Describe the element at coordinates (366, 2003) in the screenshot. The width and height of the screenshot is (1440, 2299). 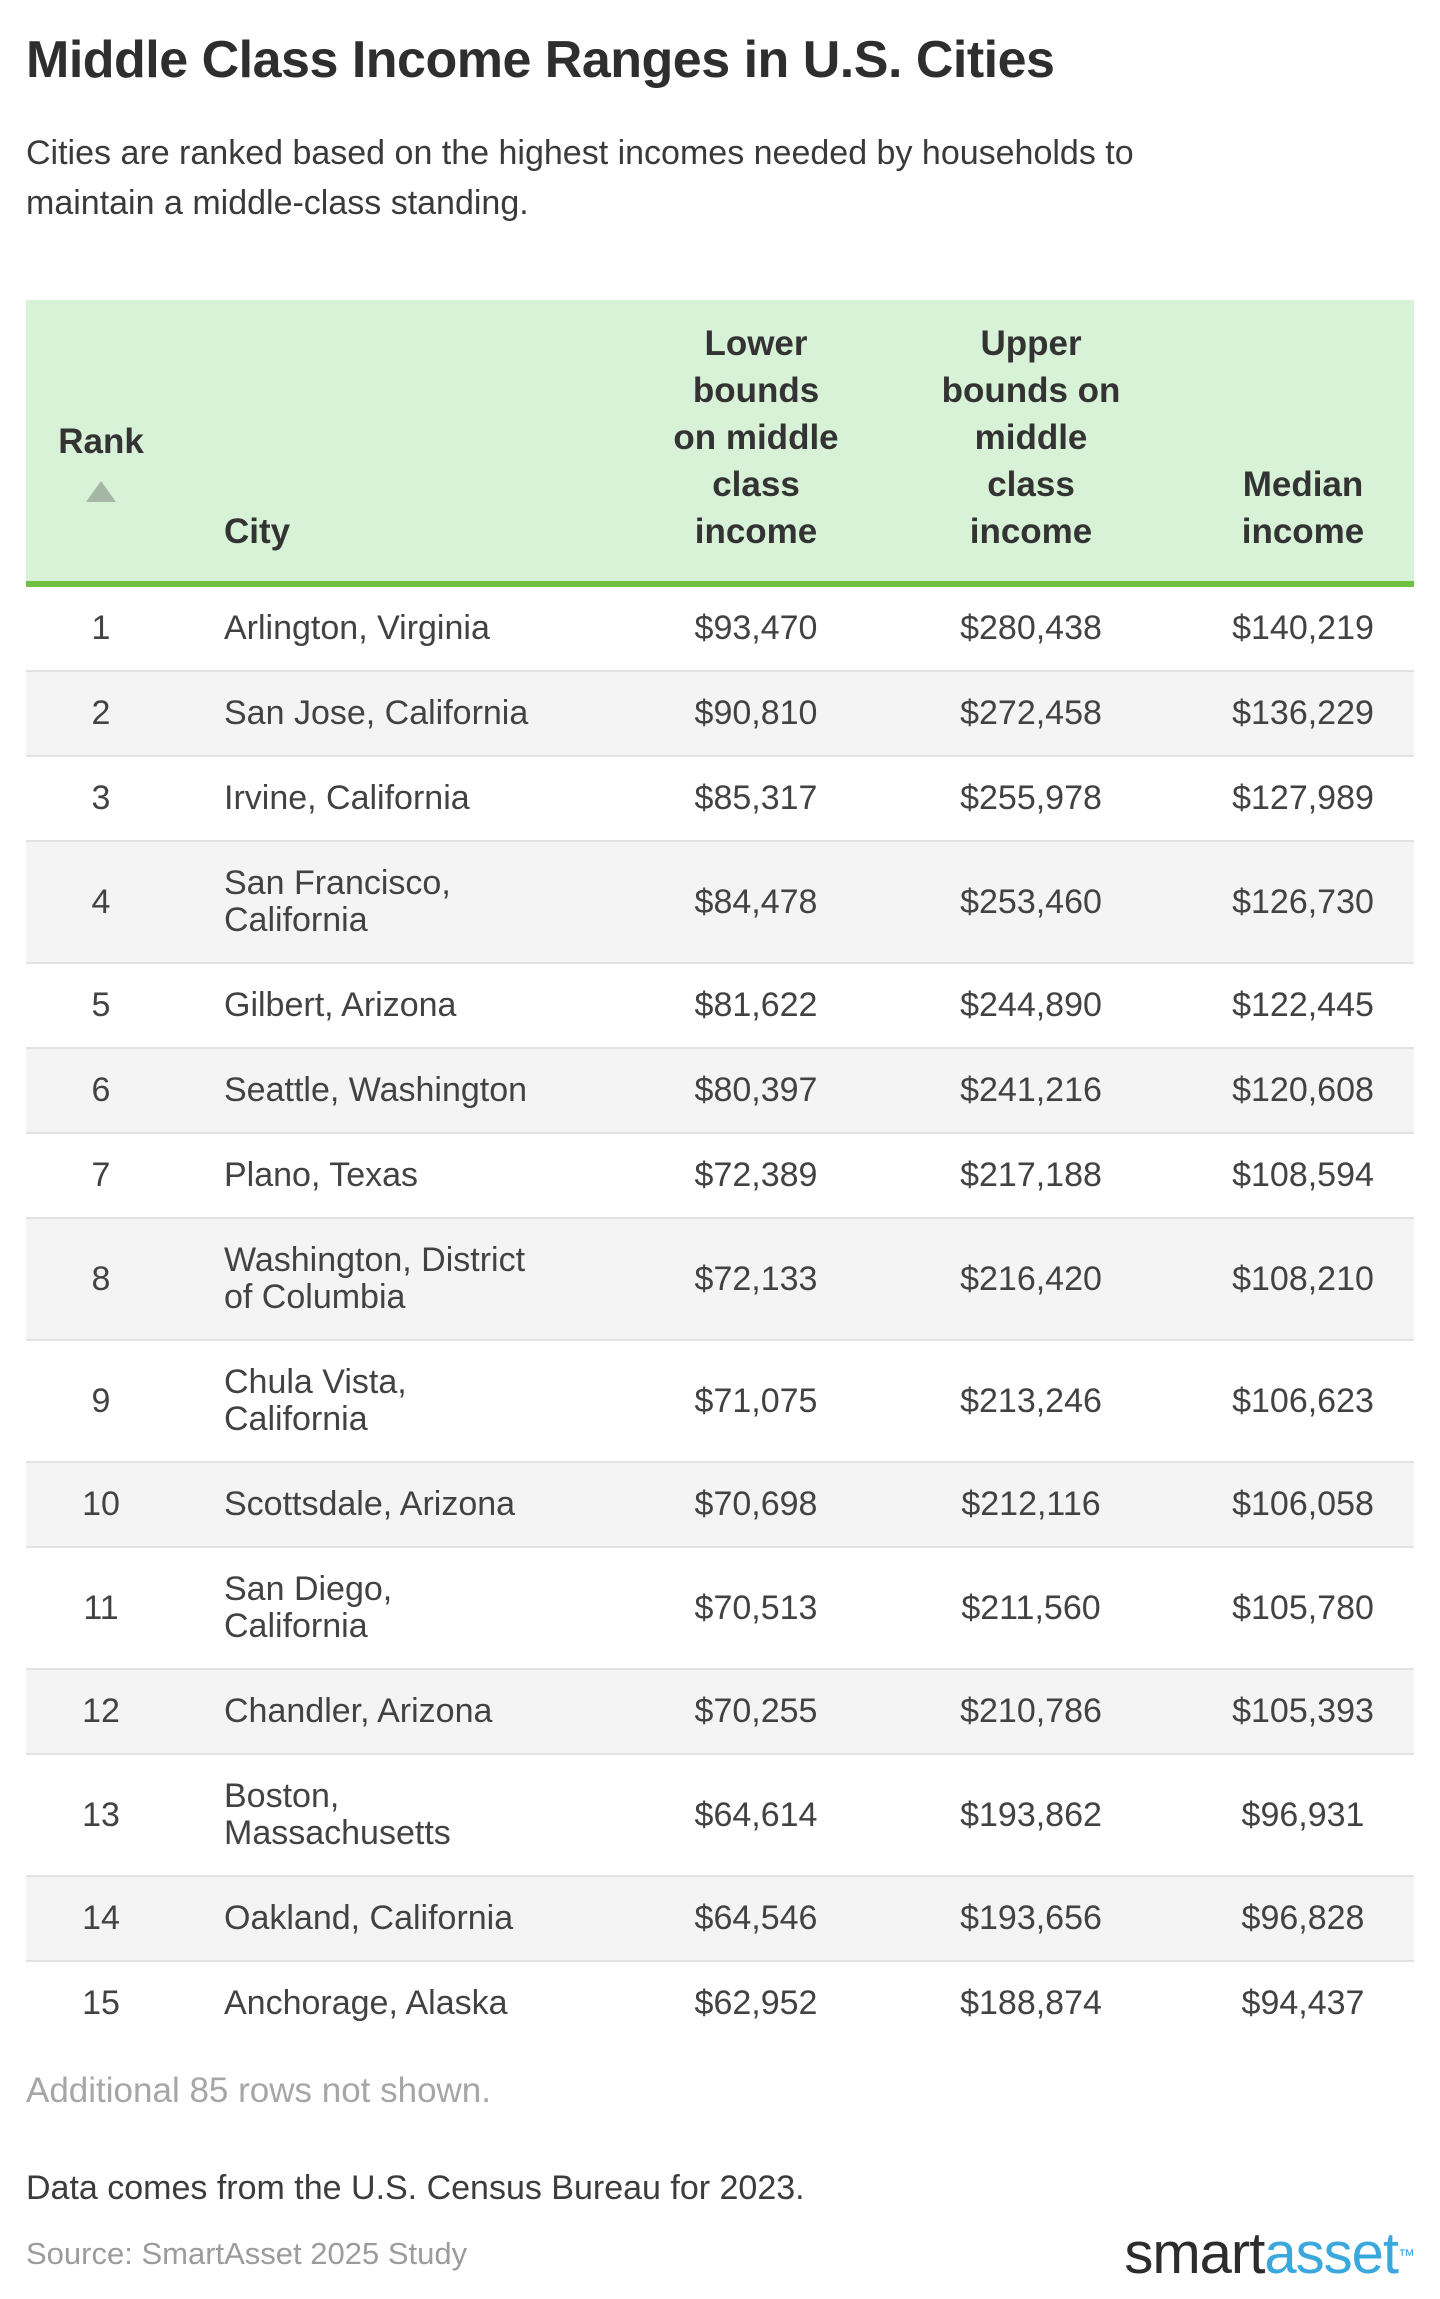
I see `city-cell: Anchorage, Alaska` at that location.